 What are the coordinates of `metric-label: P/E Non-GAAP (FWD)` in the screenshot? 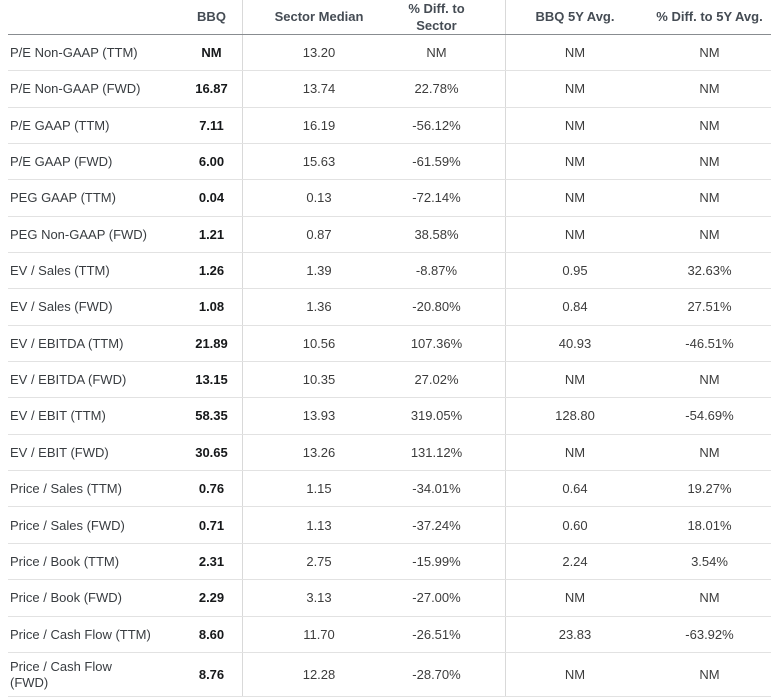 It's located at (75, 89).